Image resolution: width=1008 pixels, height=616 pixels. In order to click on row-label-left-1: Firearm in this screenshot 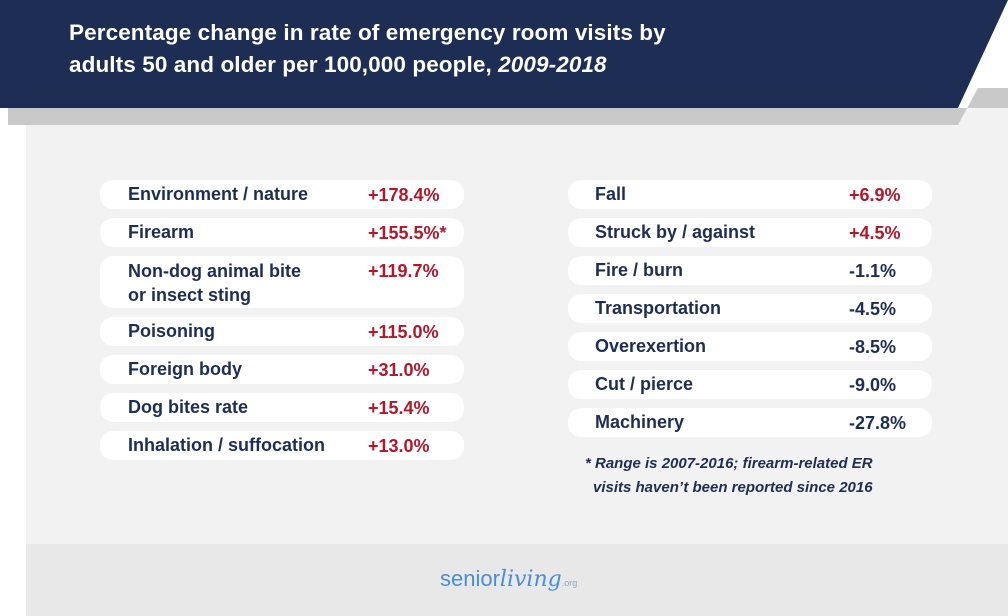, I will do `click(161, 232)`.